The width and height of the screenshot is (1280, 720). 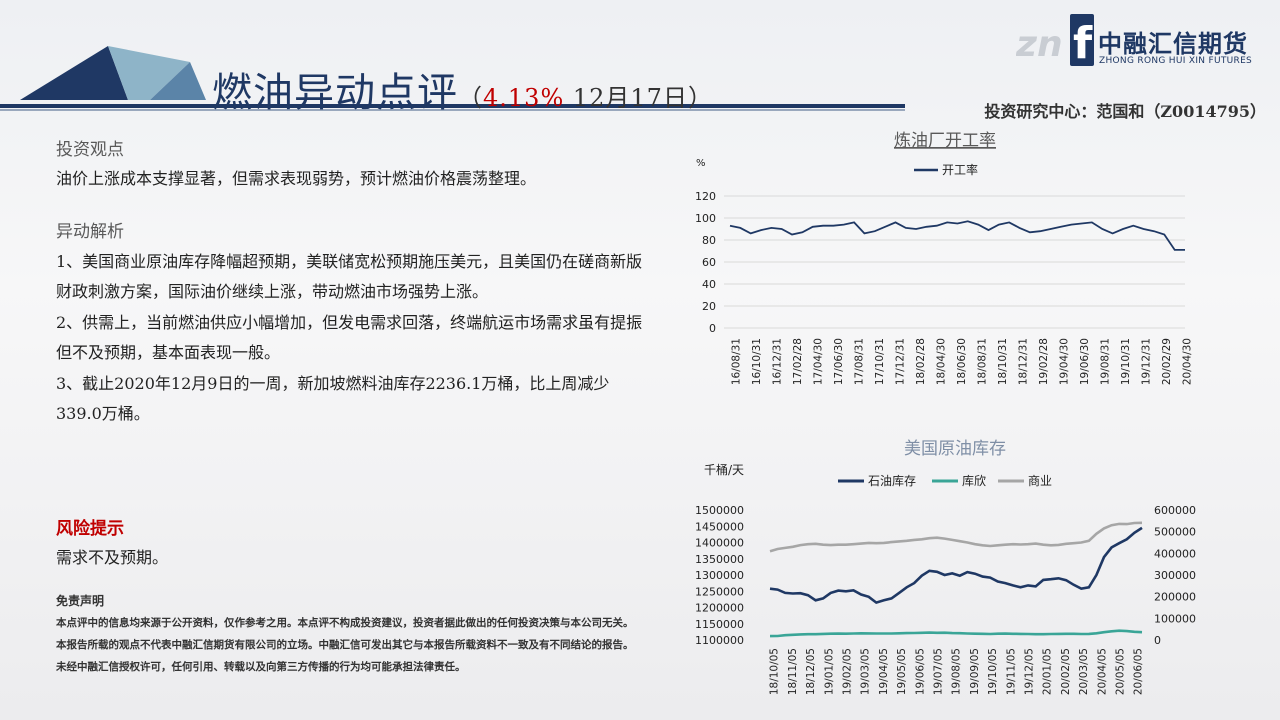 What do you see at coordinates (709, 240) in the screenshot?
I see `chart1-ytick-label: 80` at bounding box center [709, 240].